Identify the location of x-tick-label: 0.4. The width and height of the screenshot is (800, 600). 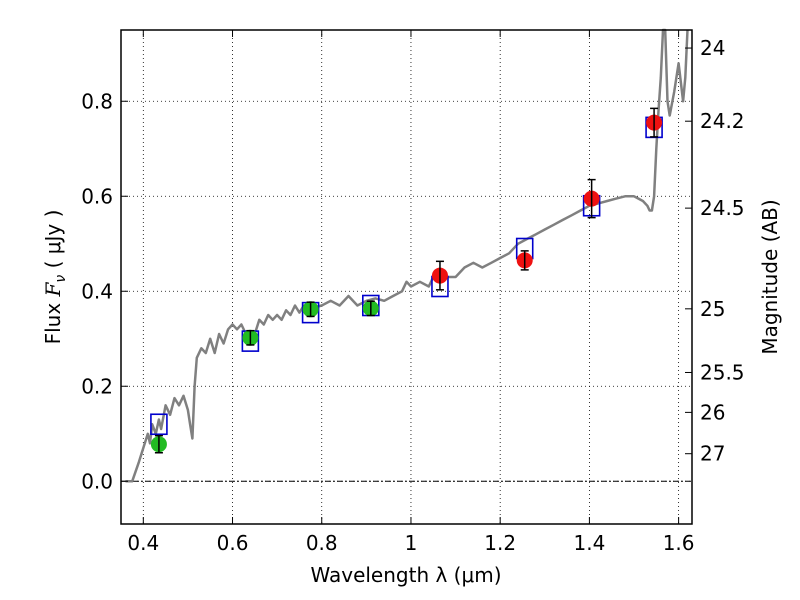
(143, 543).